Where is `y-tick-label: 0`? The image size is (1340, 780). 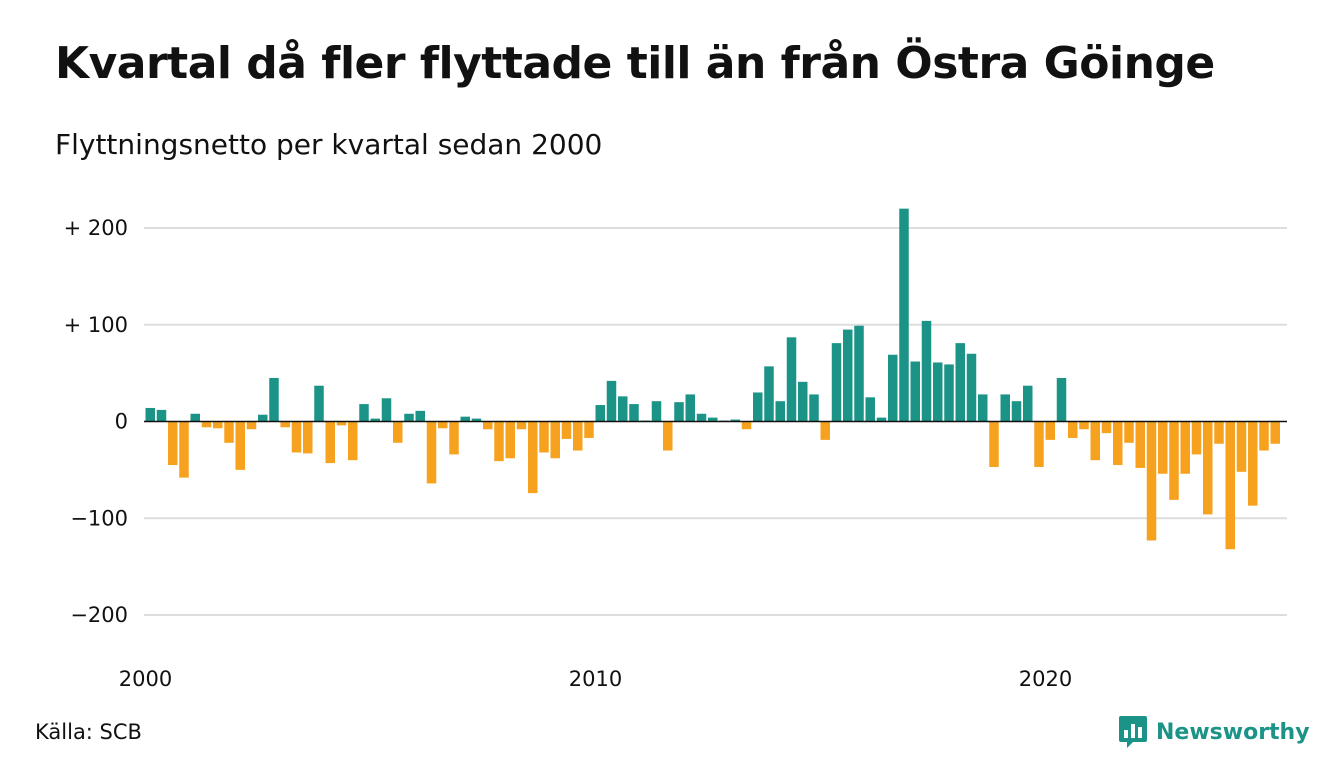
y-tick-label: 0 is located at coordinates (121, 422).